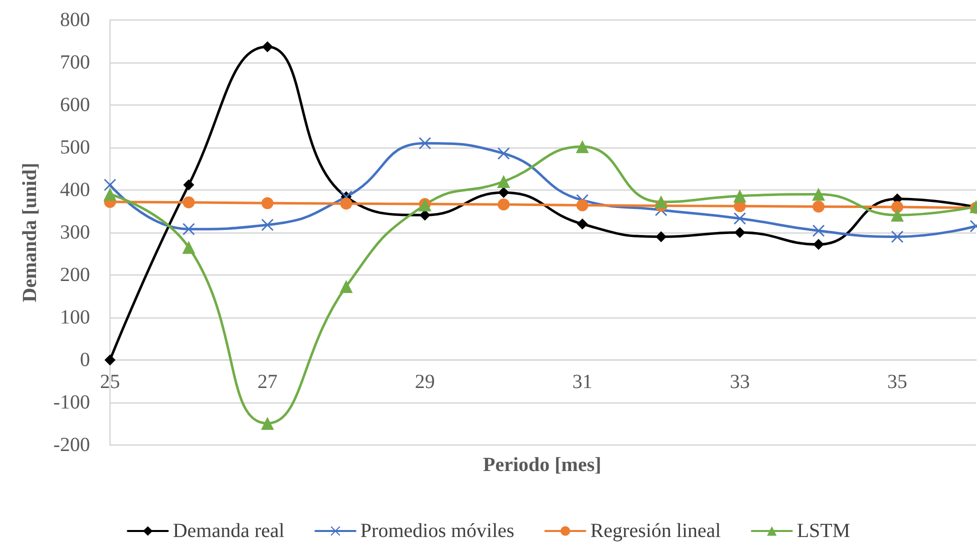  I want to click on legend-label: Promedios móviles, so click(437, 531).